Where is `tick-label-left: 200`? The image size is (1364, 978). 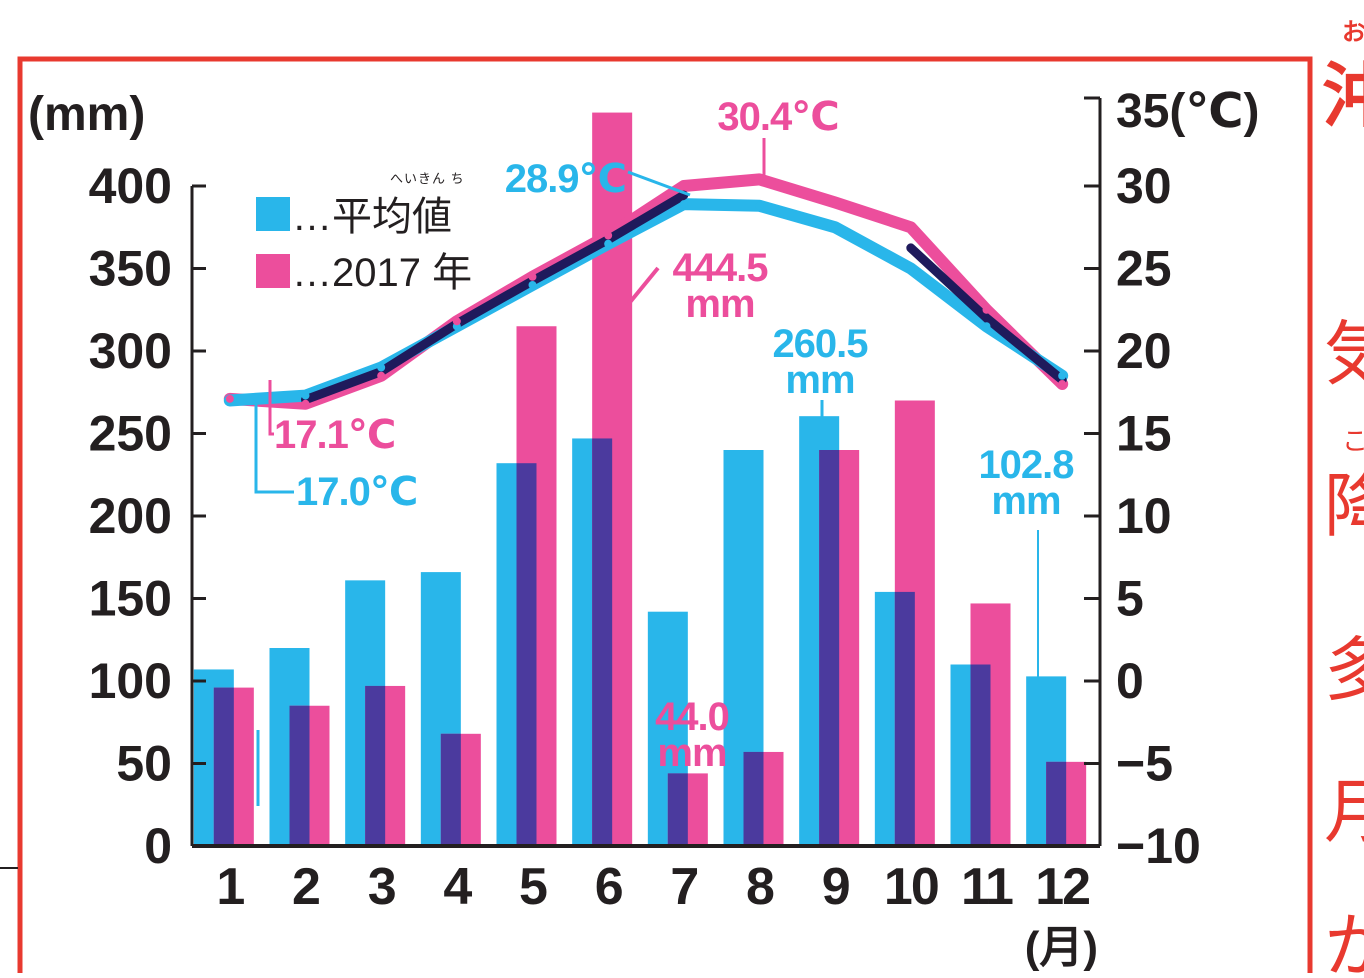
tick-label-left: 200 is located at coordinates (130, 516).